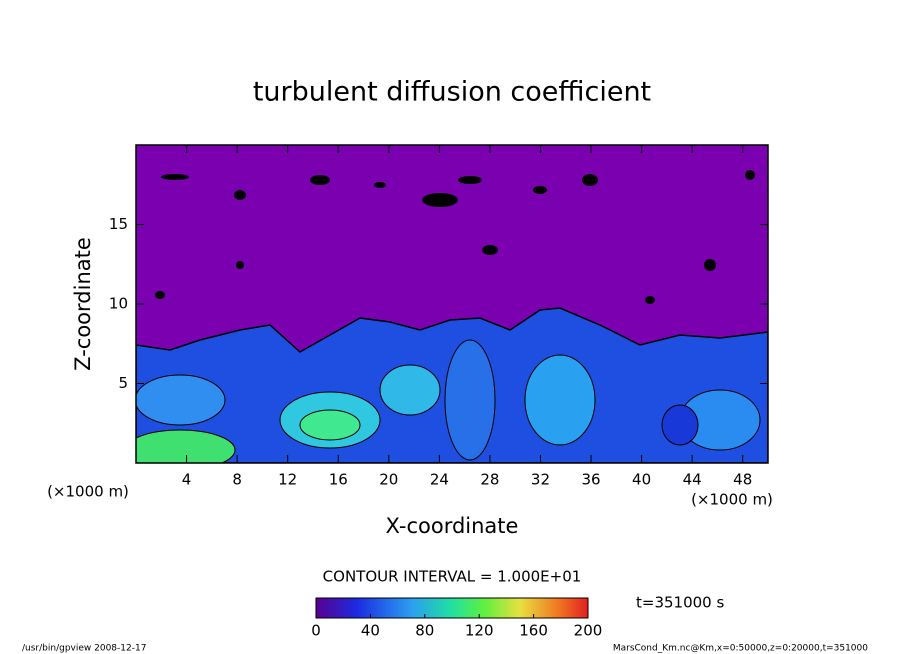  What do you see at coordinates (692, 480) in the screenshot?
I see `x-tick-label: 44` at bounding box center [692, 480].